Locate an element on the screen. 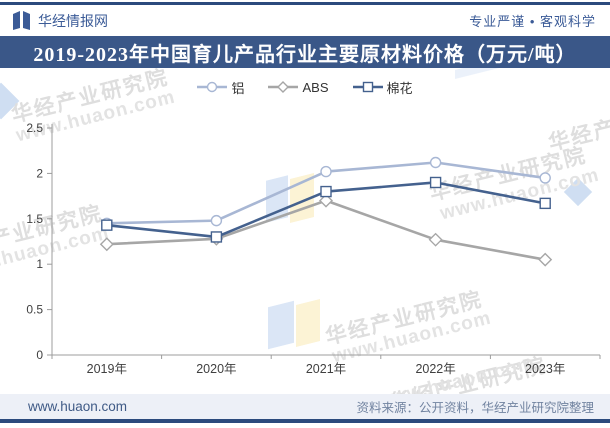 This screenshot has height=428, width=610. logo-icon is located at coordinates (21, 20).